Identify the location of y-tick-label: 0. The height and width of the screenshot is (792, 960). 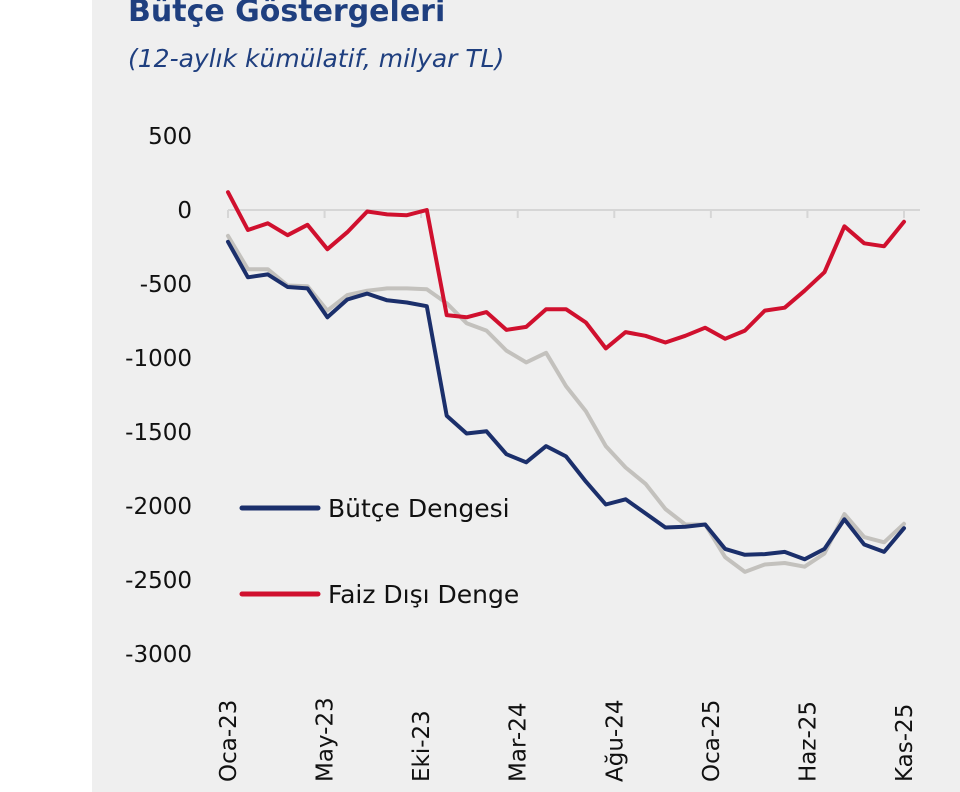
(184, 211).